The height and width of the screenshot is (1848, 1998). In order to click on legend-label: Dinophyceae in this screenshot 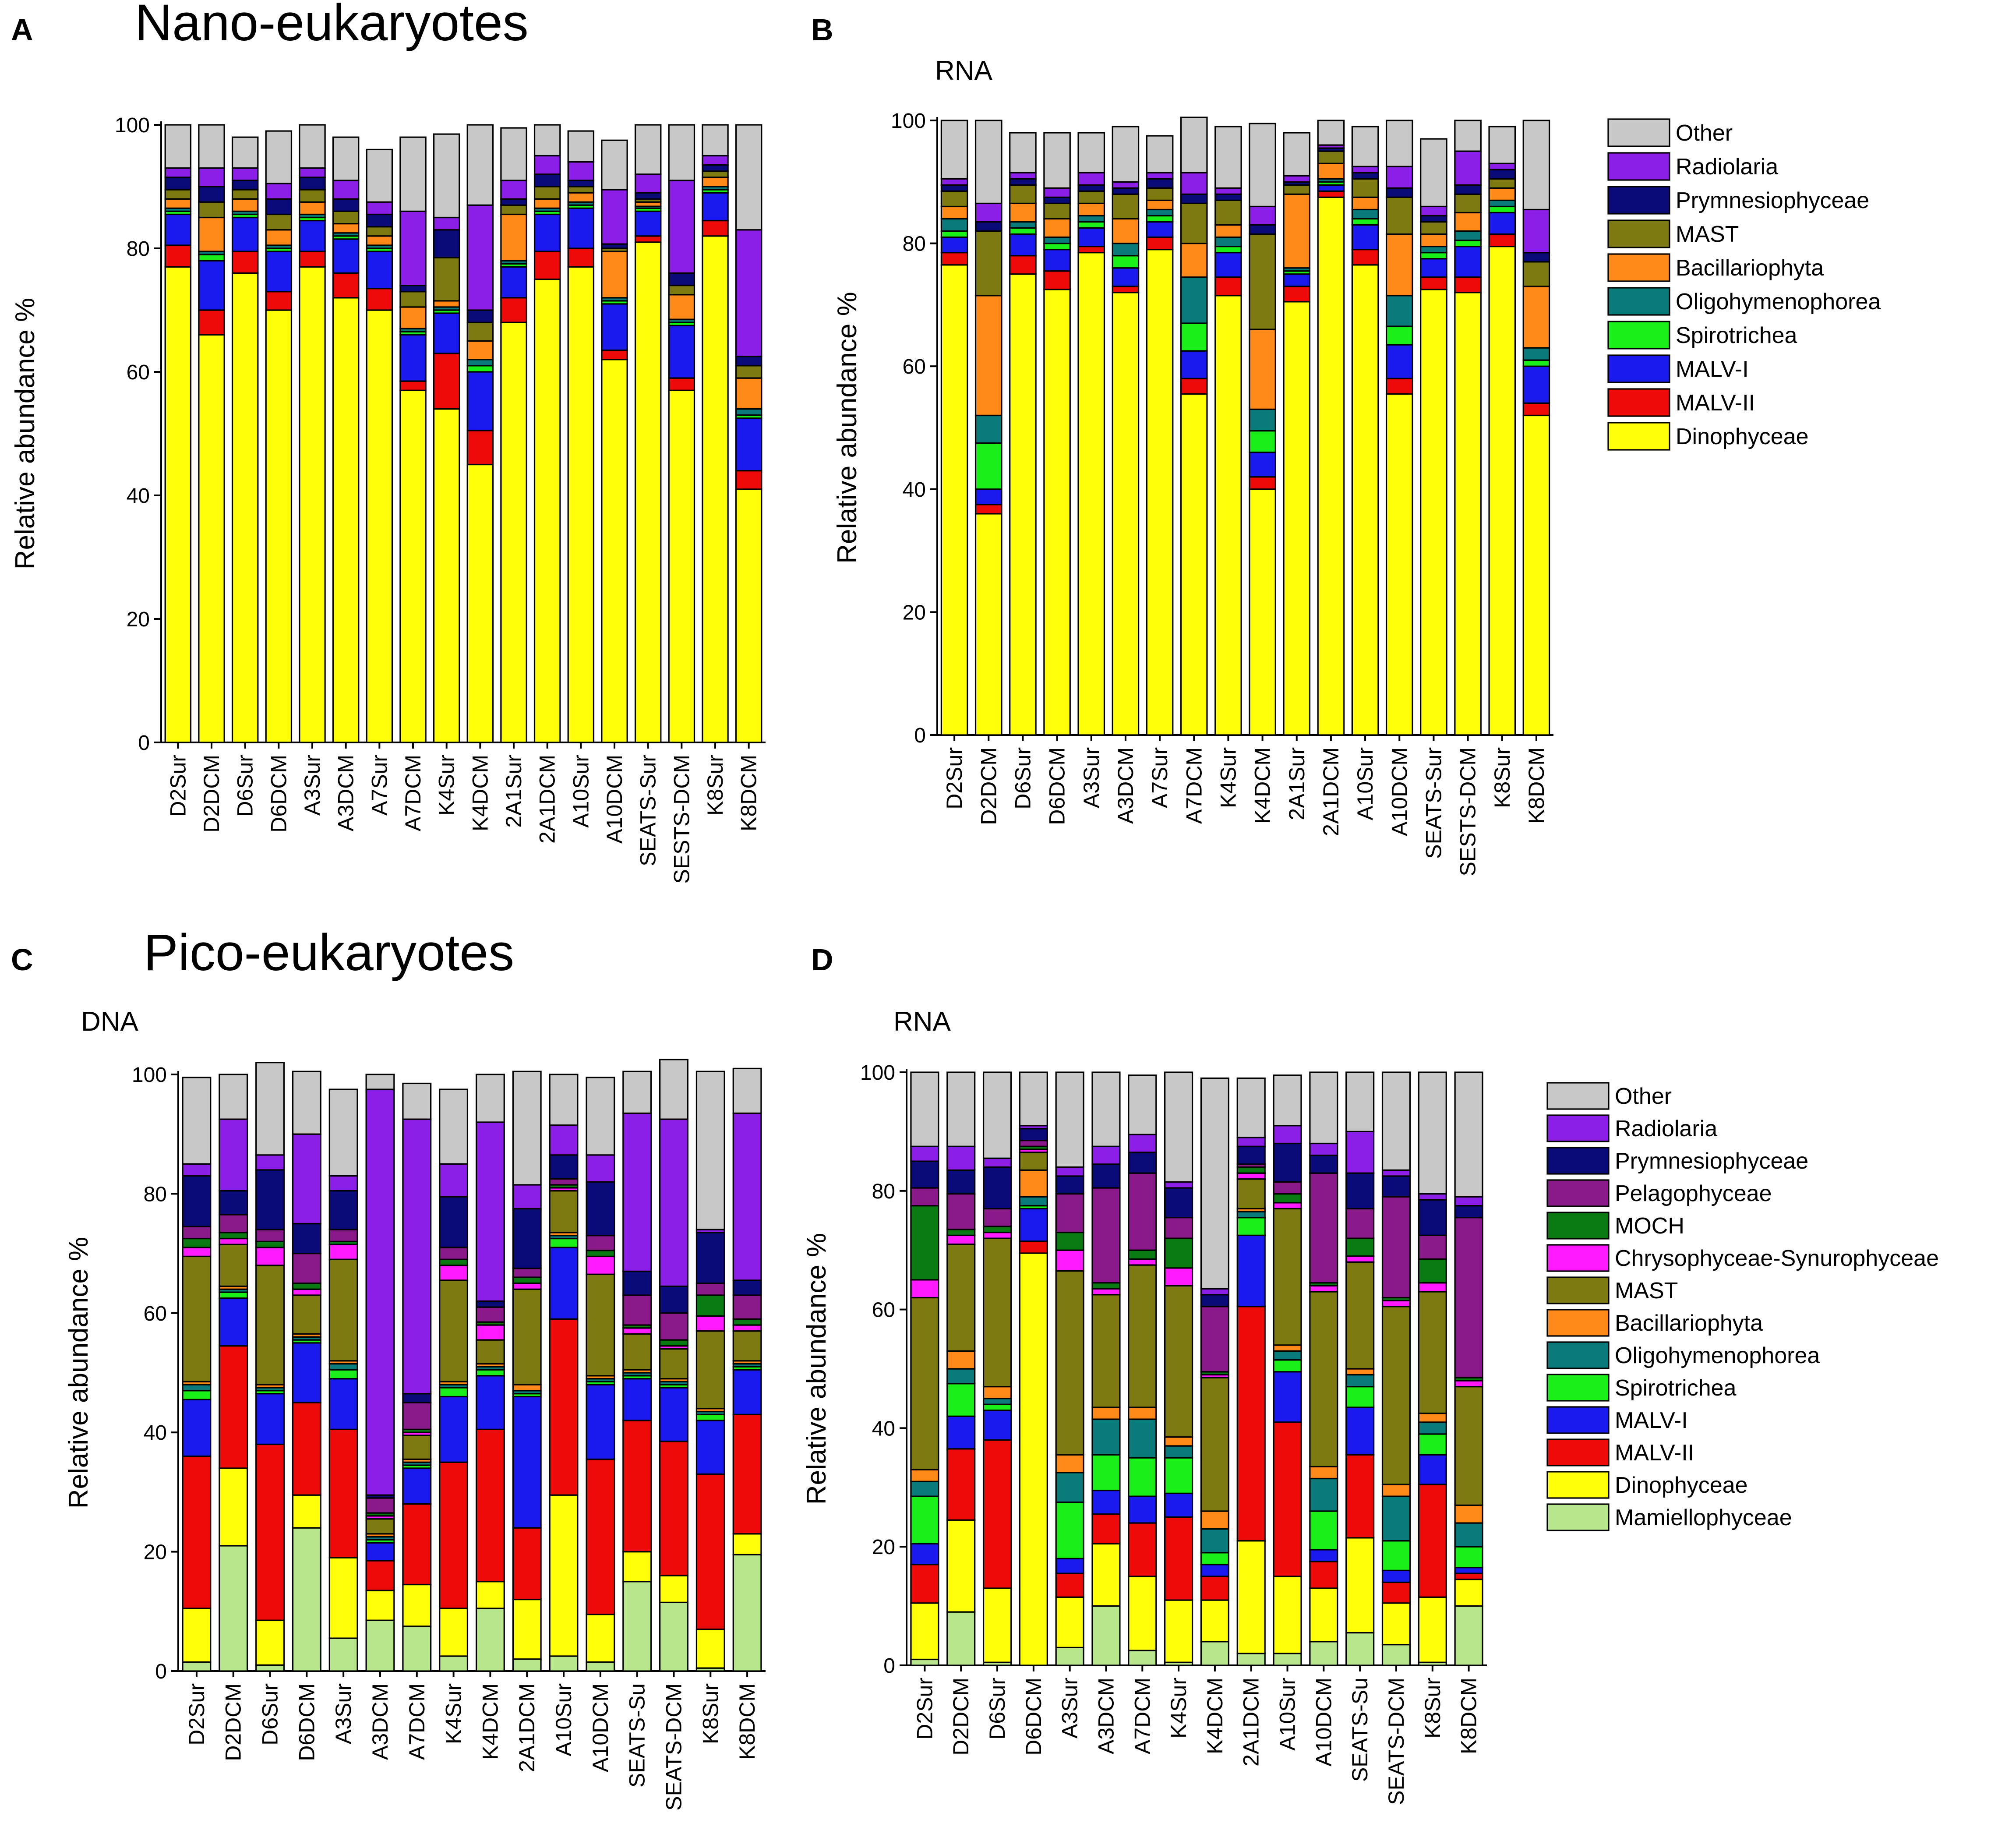, I will do `click(1682, 1485)`.